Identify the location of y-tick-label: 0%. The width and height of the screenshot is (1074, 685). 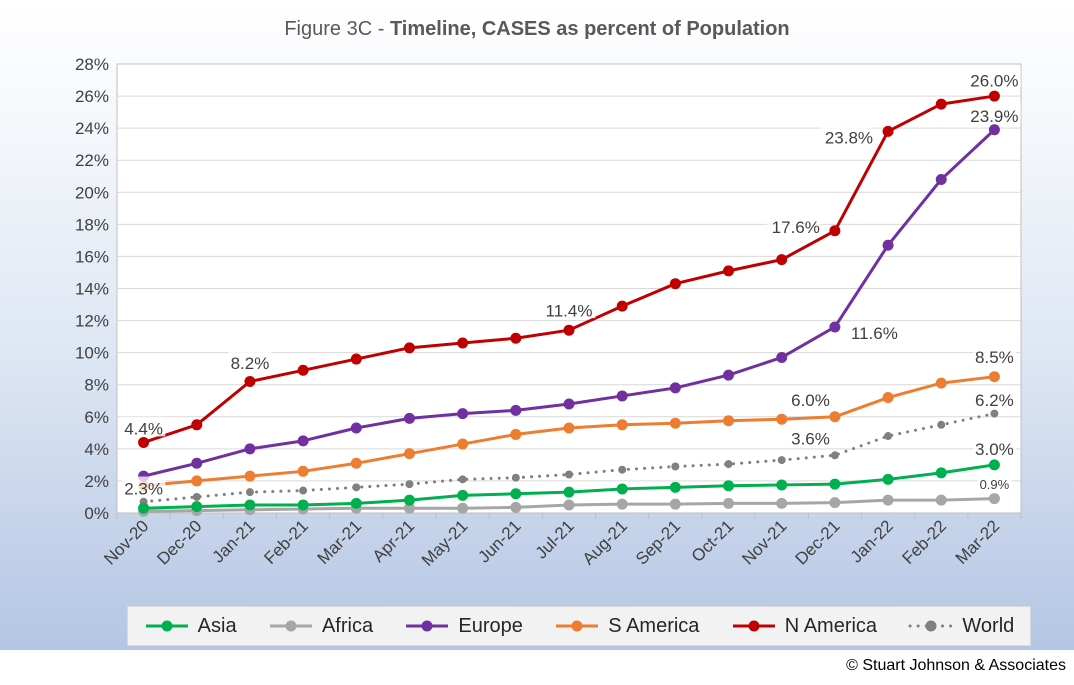
(96, 513).